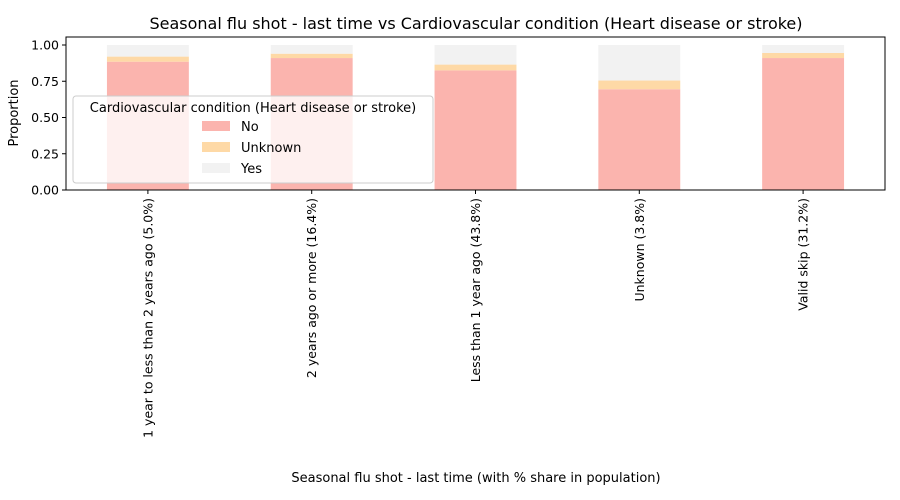 The width and height of the screenshot is (900, 500). Describe the element at coordinates (271, 148) in the screenshot. I see `legend-label: Unknown` at that location.